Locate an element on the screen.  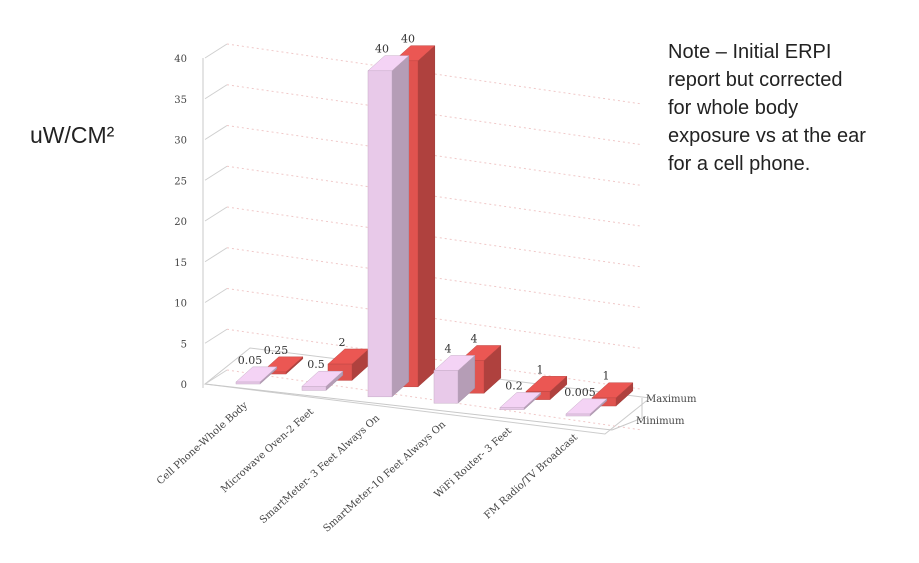
y-tick-label: 10 is located at coordinates (180, 304).